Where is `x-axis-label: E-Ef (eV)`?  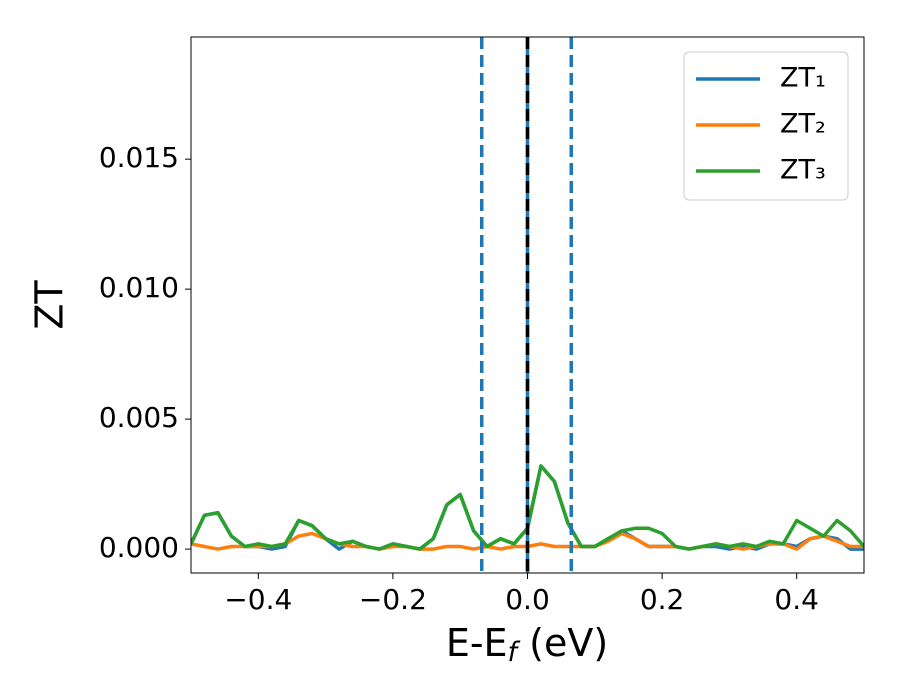
x-axis-label: E-Ef (eV) is located at coordinates (527, 644).